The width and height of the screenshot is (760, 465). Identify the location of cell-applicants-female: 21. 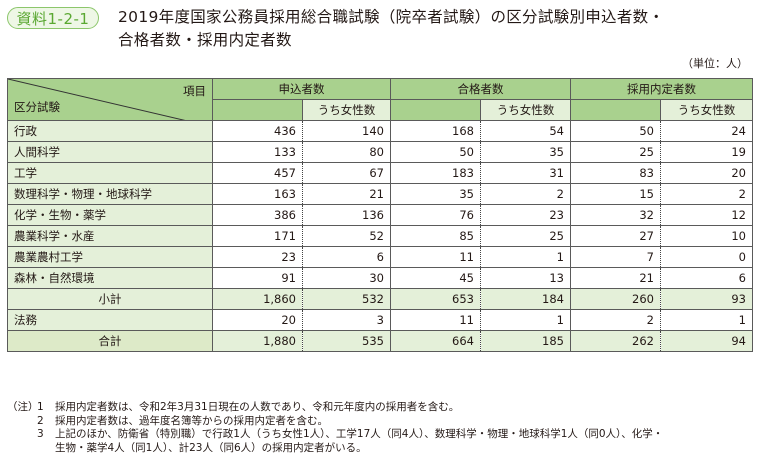
(346, 194).